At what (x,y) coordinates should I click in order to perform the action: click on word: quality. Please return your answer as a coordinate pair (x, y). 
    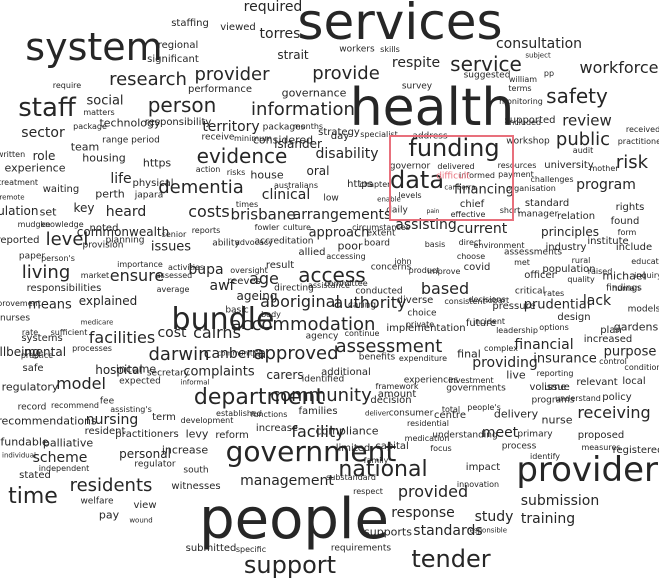
    Looking at the image, I should click on (581, 279).